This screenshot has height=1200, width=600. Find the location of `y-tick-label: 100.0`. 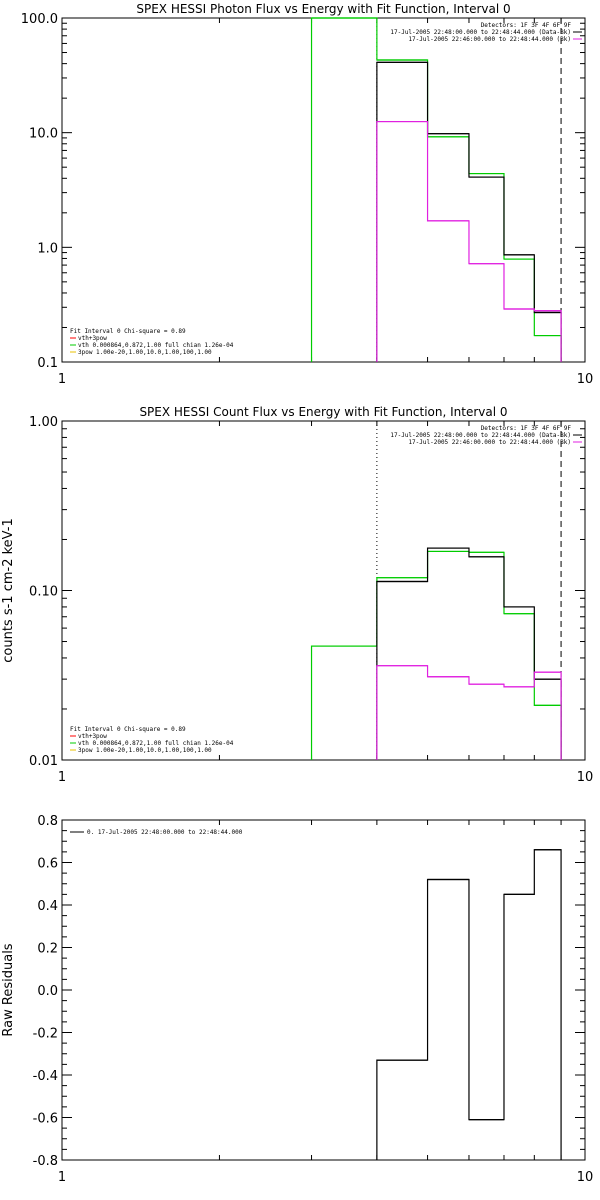

y-tick-label: 100.0 is located at coordinates (39, 19).